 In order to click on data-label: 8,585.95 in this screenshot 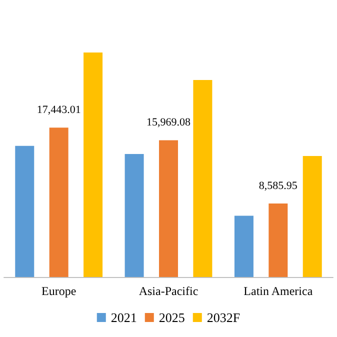, I will do `click(278, 186)`.